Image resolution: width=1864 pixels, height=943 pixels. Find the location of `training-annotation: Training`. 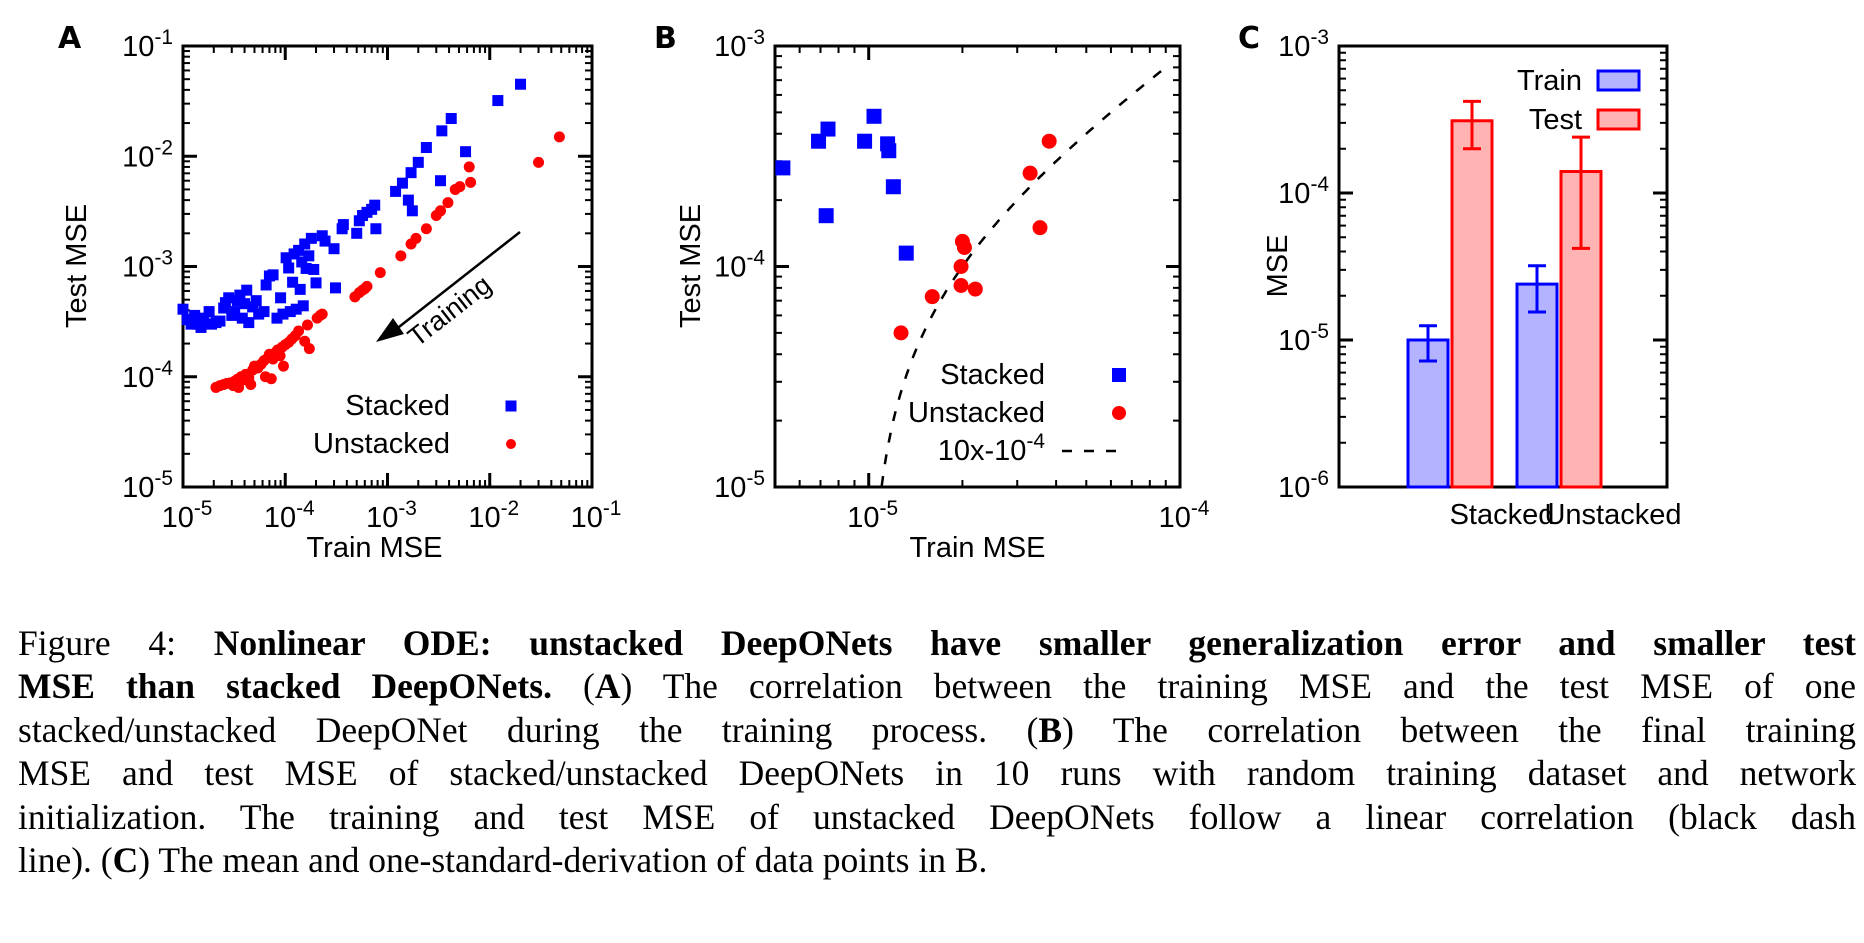

training-annotation: Training is located at coordinates (449, 310).